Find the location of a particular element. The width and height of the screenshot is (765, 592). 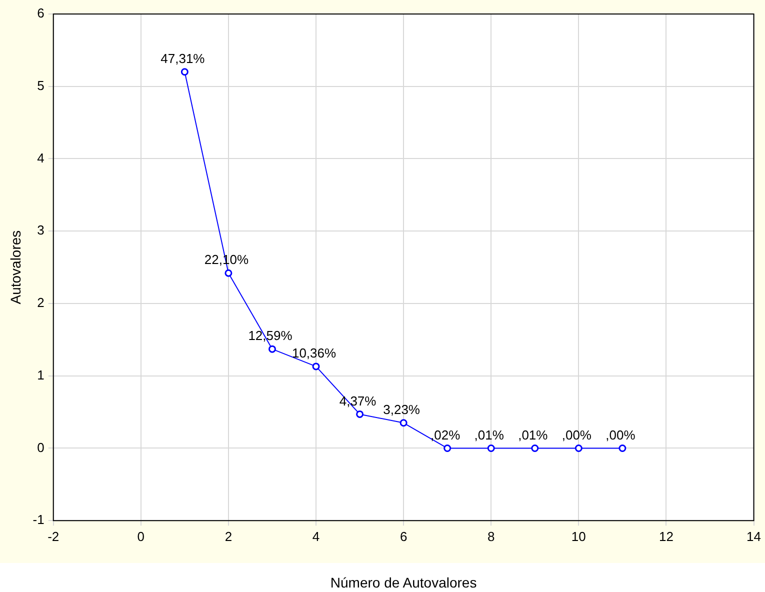

annotation: 3,23% is located at coordinates (401, 409).